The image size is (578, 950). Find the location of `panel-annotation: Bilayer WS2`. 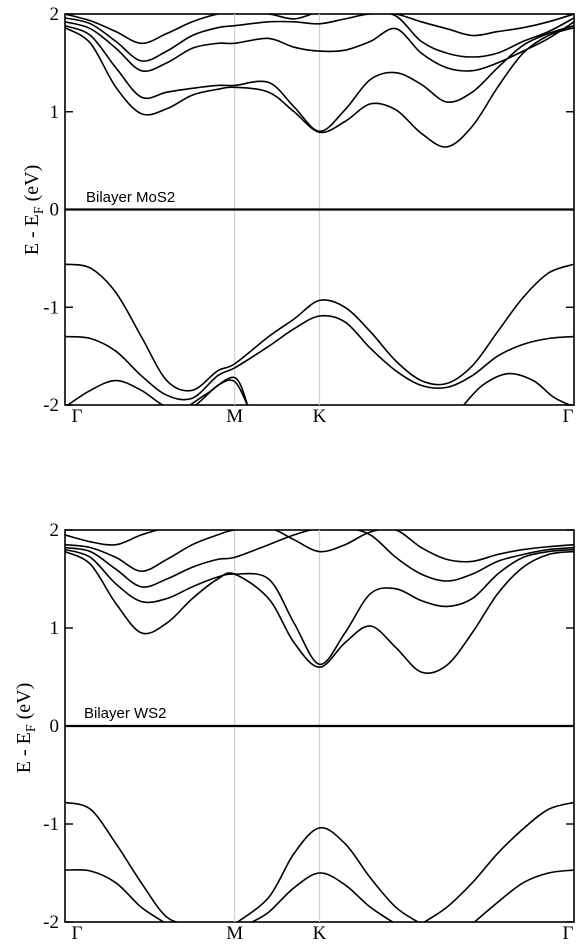

panel-annotation: Bilayer WS2 is located at coordinates (125, 713).